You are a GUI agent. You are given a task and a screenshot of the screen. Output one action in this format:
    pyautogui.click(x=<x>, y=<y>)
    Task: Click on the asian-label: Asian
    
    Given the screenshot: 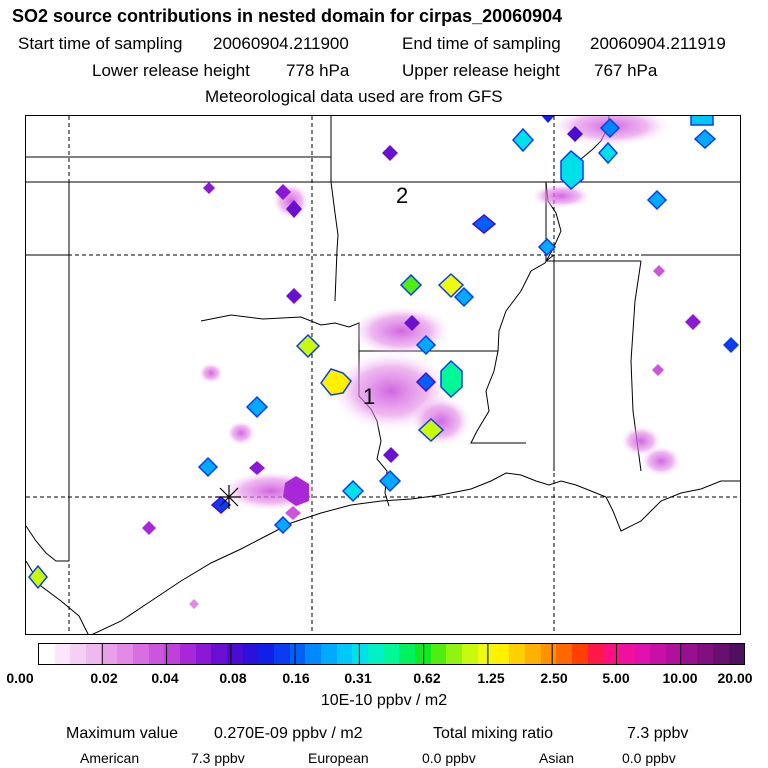 What is the action you would take?
    pyautogui.click(x=557, y=758)
    